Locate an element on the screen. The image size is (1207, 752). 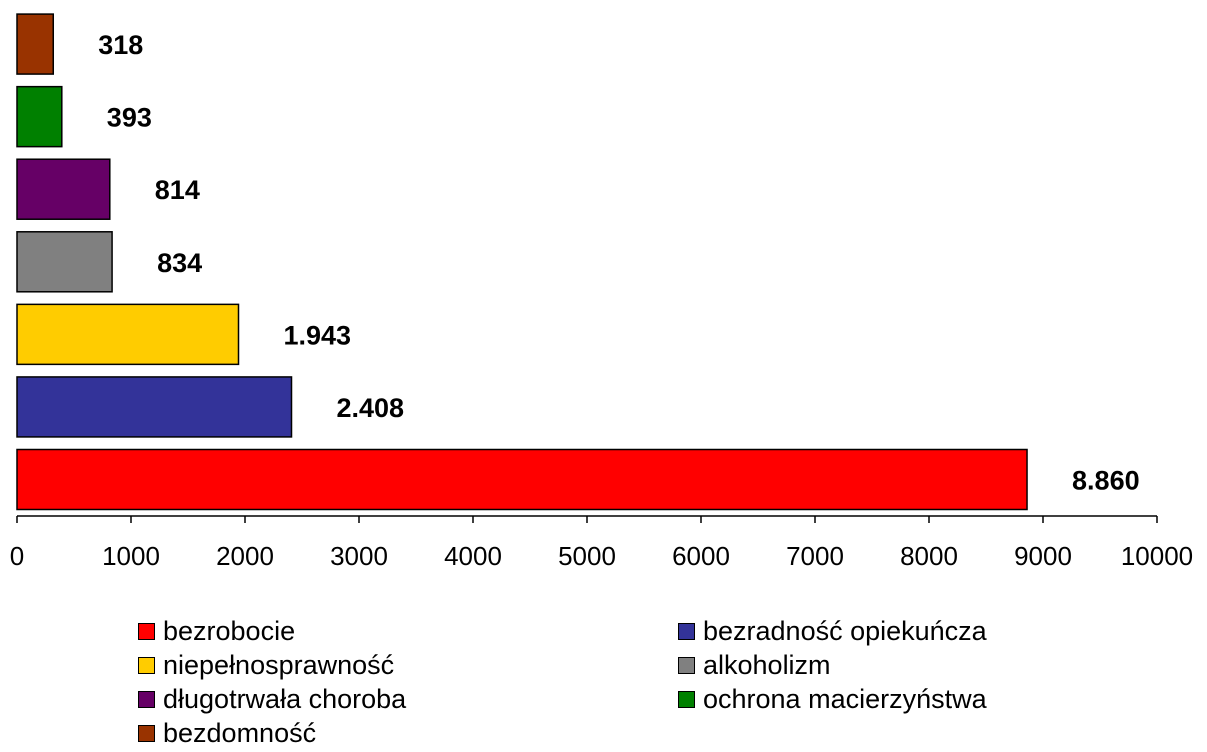
legend-item: bezrobocie is located at coordinates (216, 631).